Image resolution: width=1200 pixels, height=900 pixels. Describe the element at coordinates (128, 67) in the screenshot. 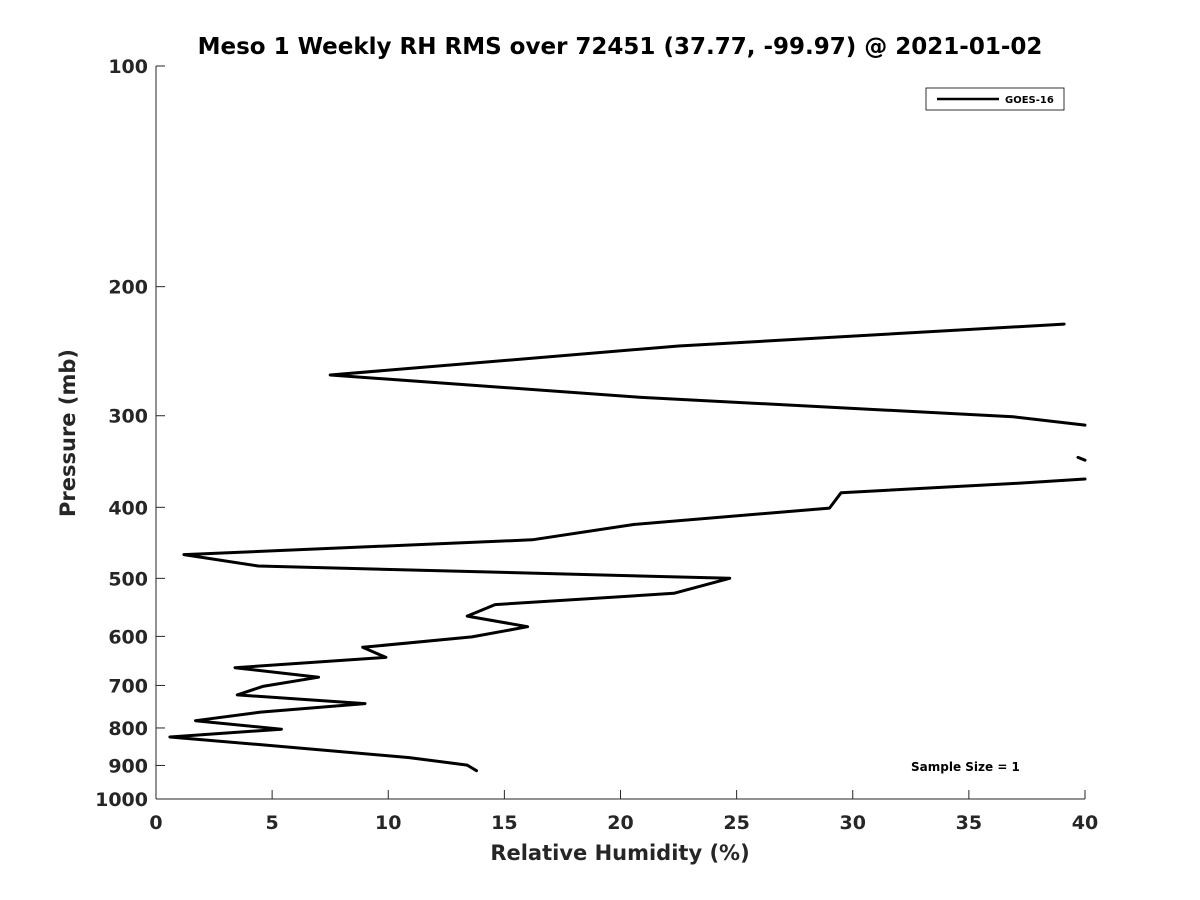

I see `y-tick-label: 100` at that location.